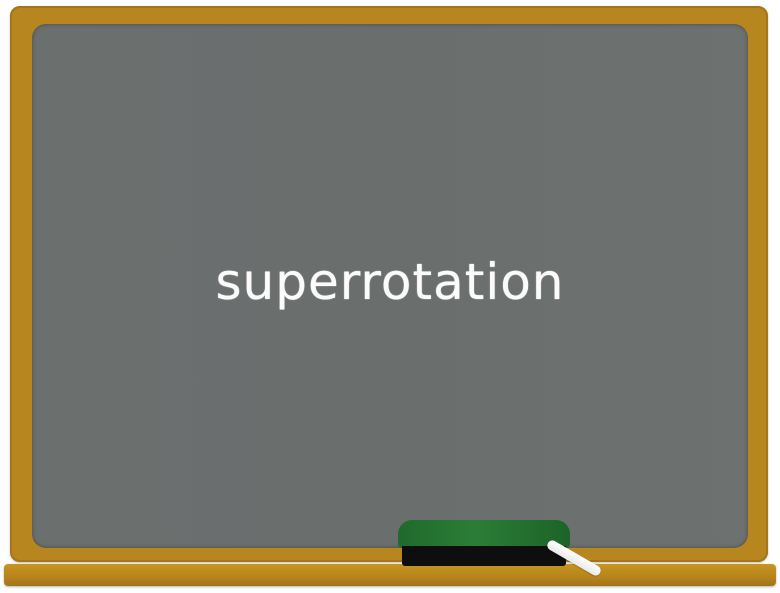 This screenshot has height=593, width=780. I want to click on eraser-icon, so click(484, 543).